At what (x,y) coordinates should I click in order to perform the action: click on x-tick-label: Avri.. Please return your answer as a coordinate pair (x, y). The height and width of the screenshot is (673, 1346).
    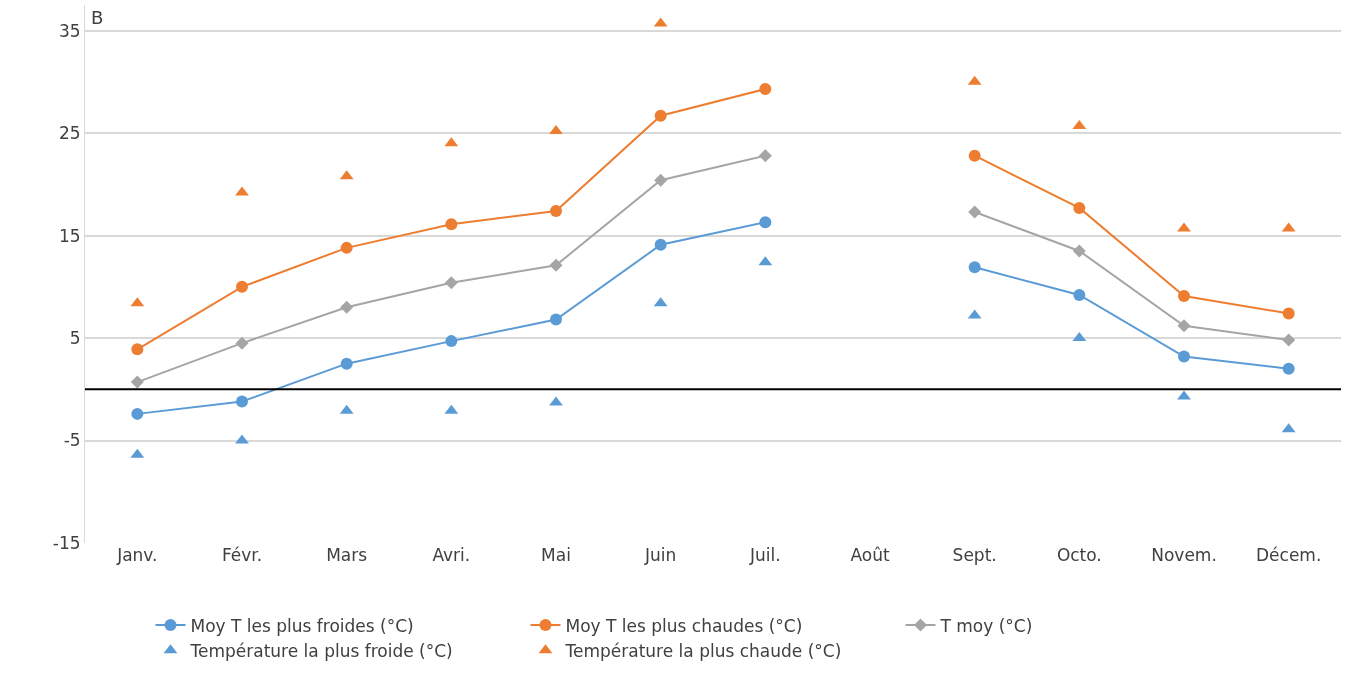
    Looking at the image, I should click on (451, 555).